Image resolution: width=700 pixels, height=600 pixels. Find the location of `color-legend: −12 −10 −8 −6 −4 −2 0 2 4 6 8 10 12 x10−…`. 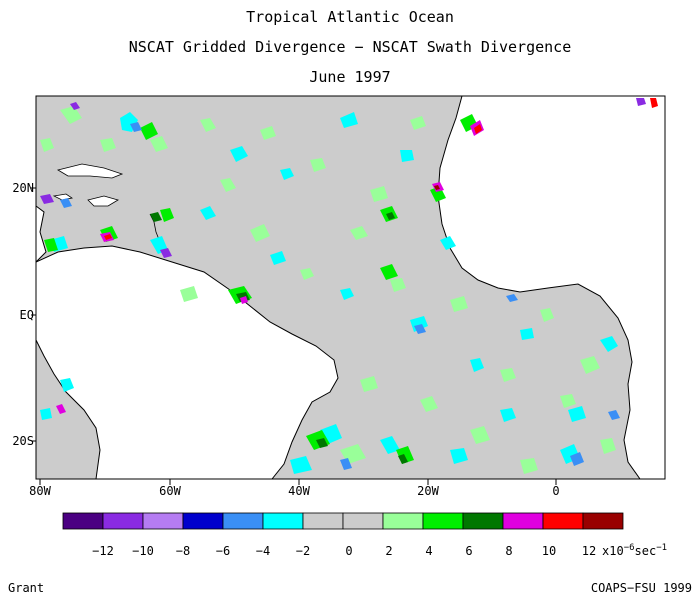

color-legend: −12 −10 −8 −6 −4 −2 0 2 4 6 8 10 12 x10−… is located at coordinates (364, 535).